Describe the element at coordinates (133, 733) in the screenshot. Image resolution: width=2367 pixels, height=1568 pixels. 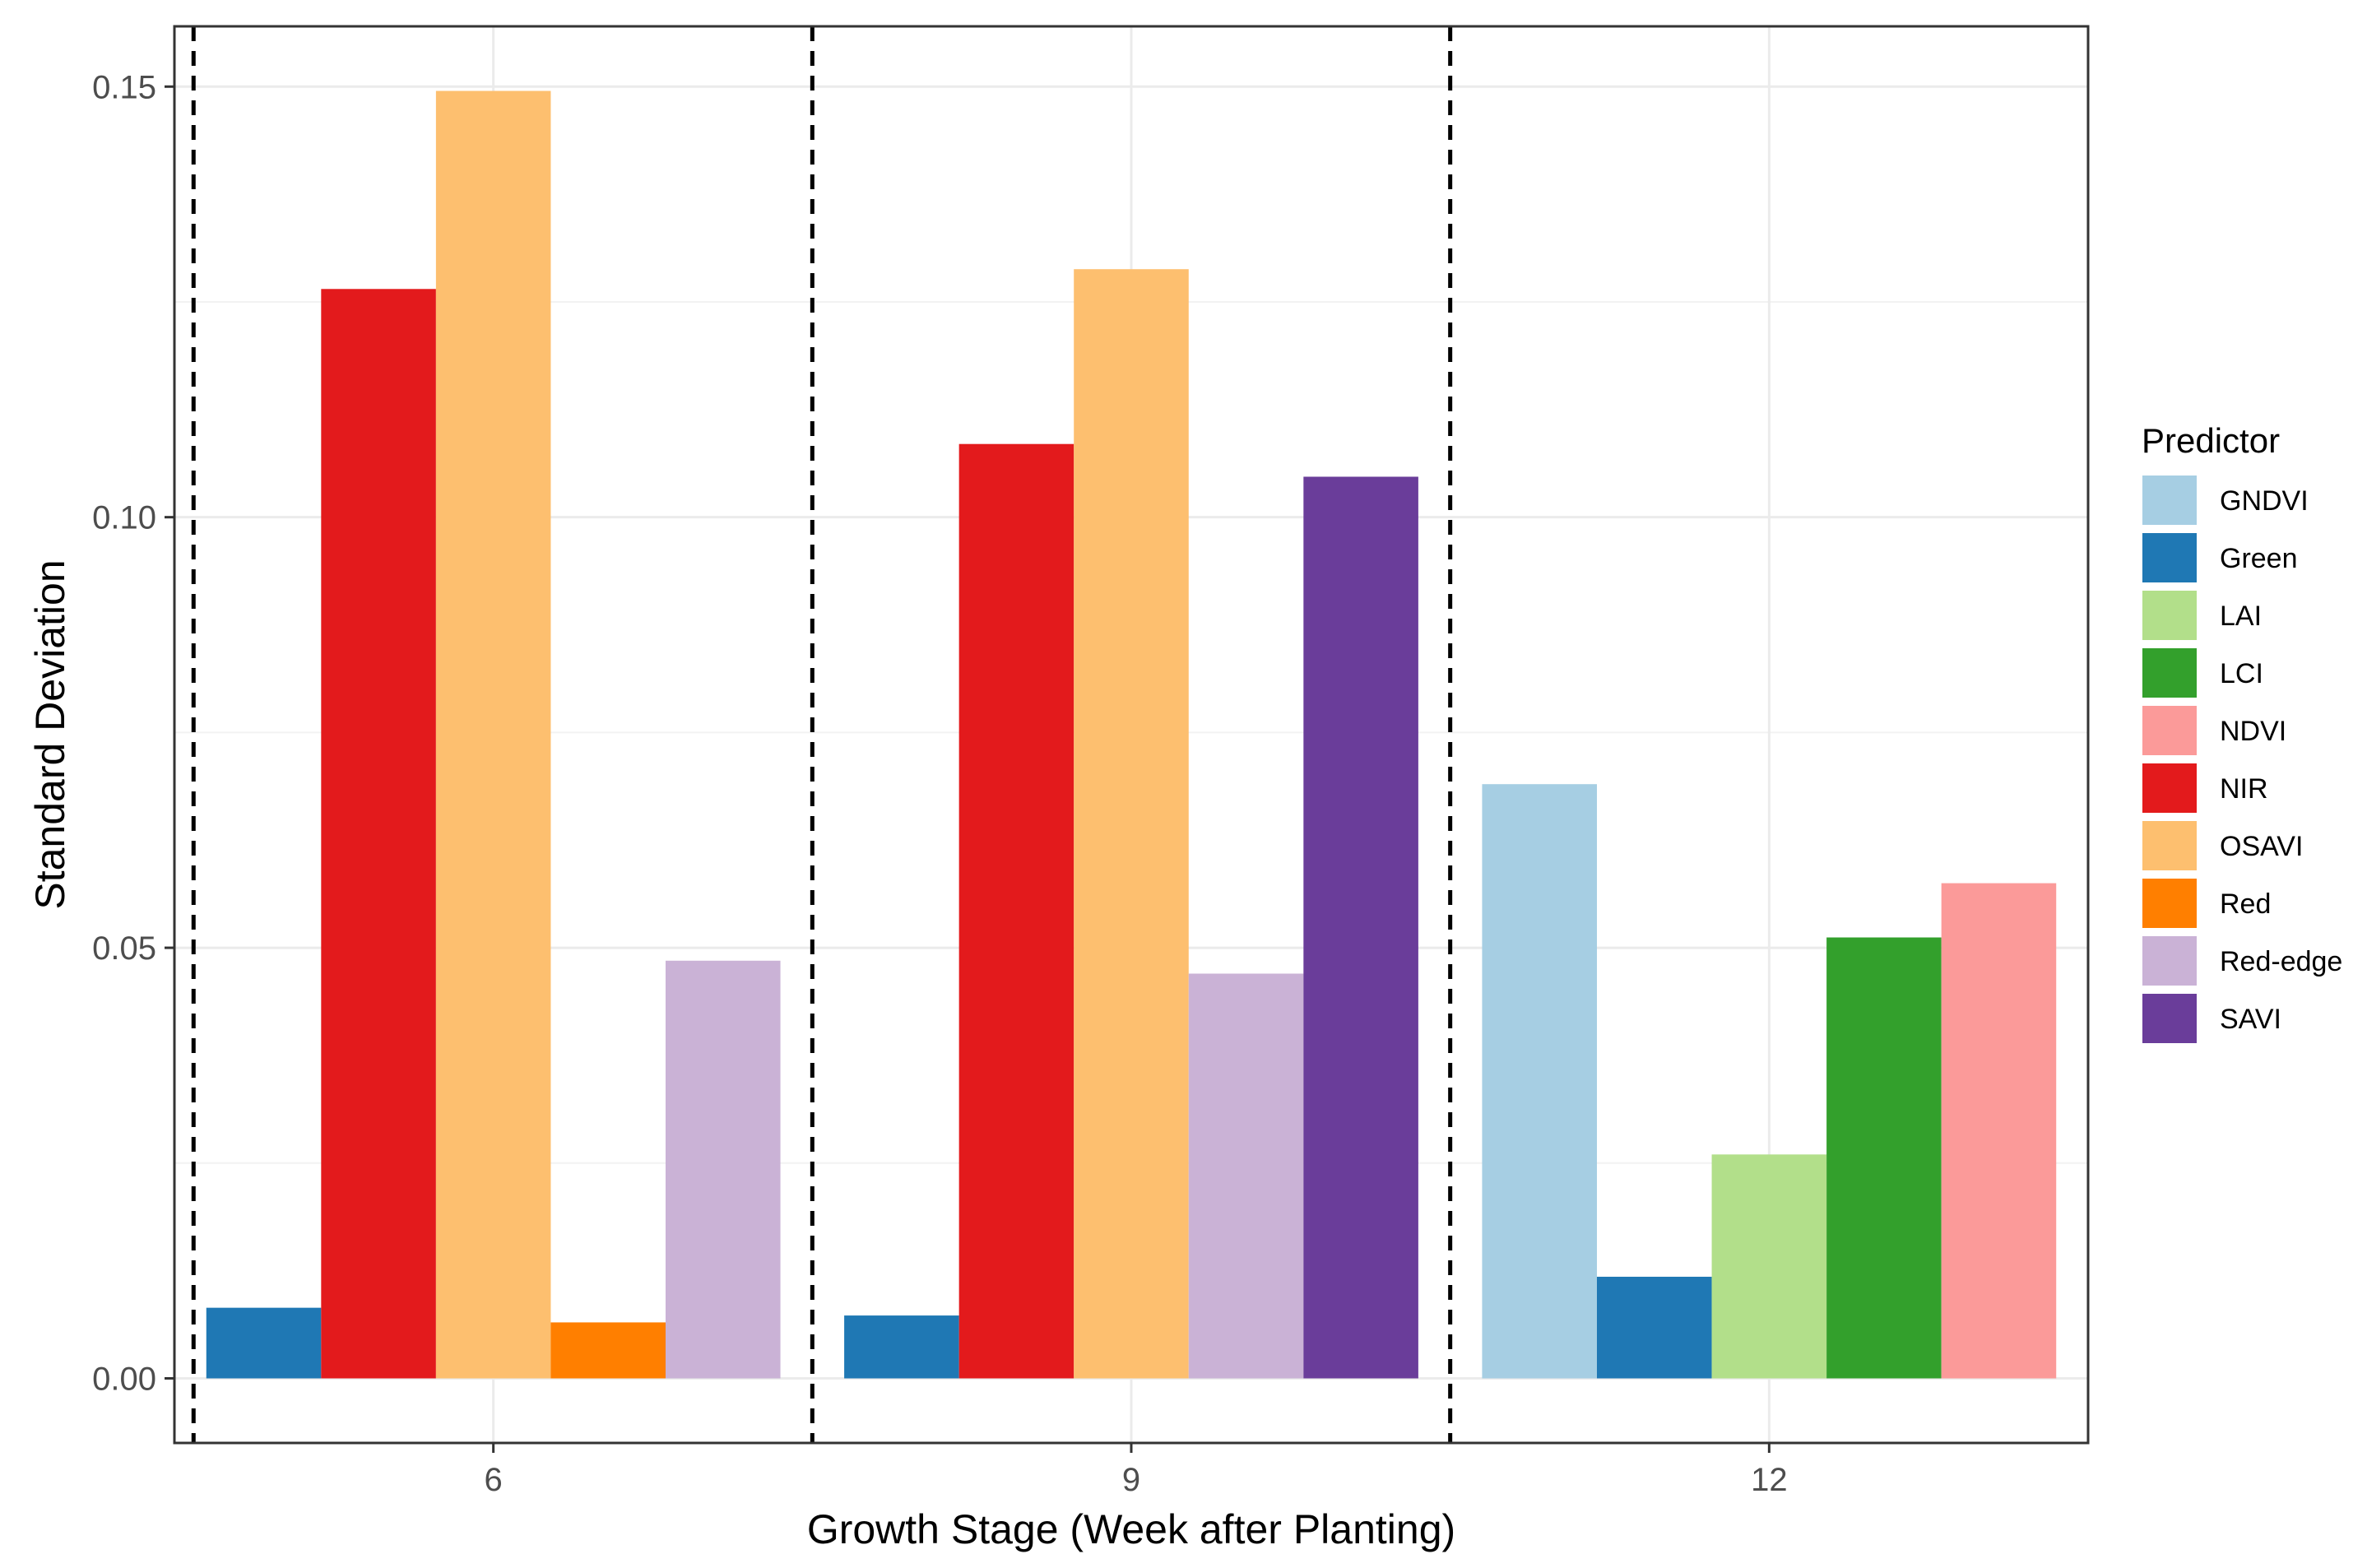
I see `y-axis-ticks: 0.00 0.05 0.10 0.15` at that location.